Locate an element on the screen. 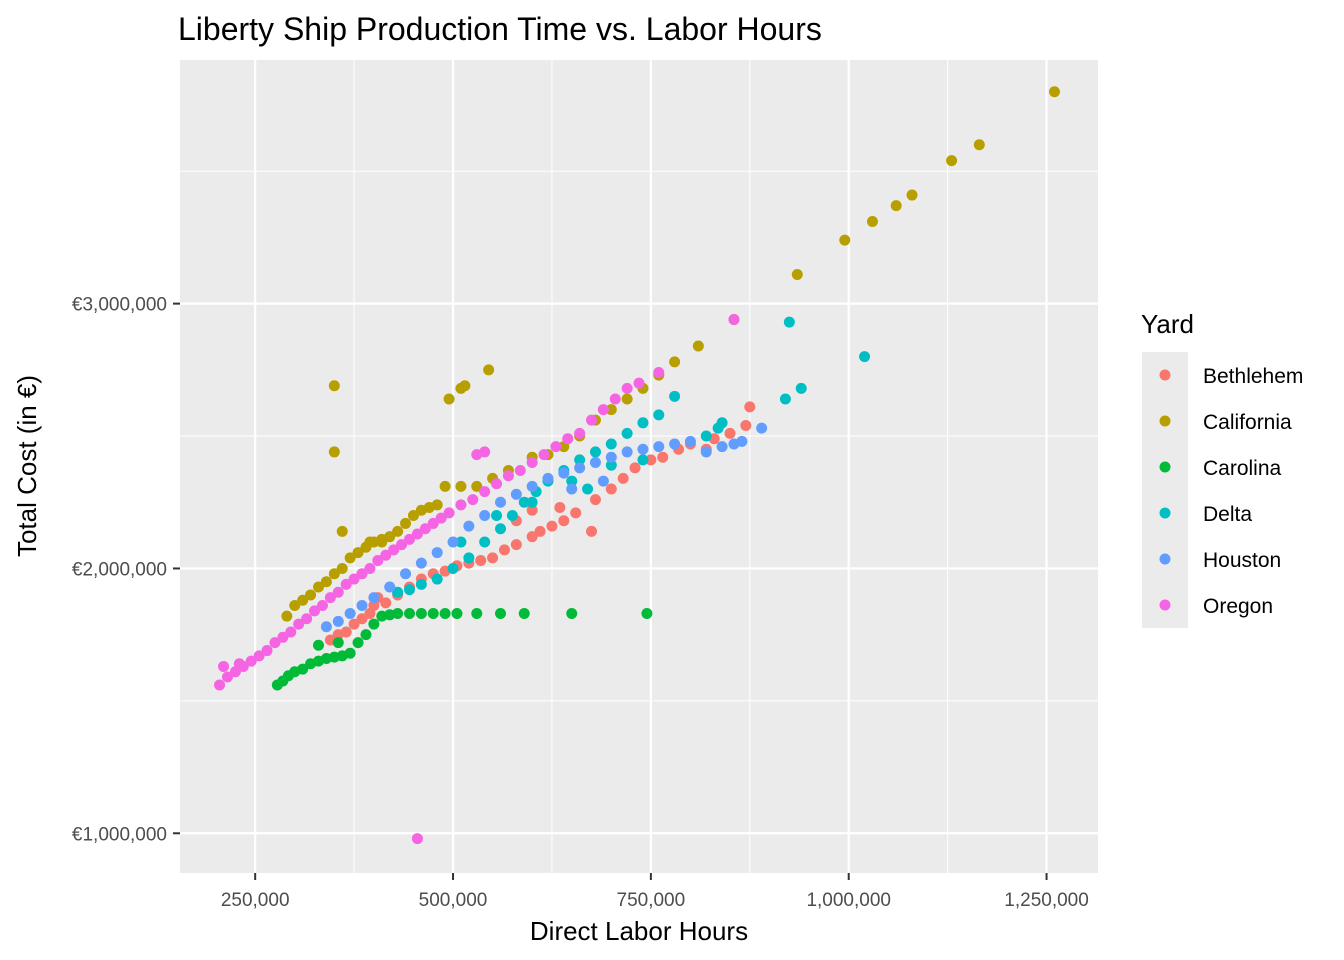 The image size is (1344, 960). legend-key-bethlehem is located at coordinates (1165, 375).